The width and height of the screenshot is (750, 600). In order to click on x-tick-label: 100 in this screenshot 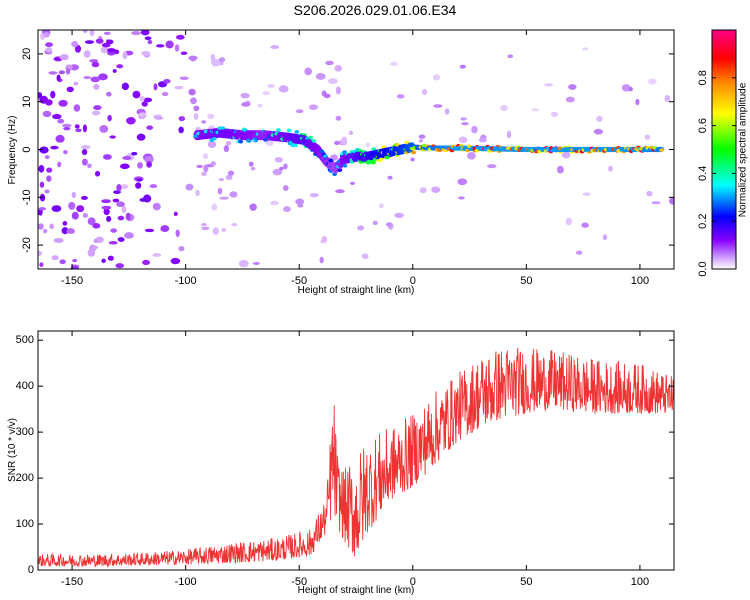, I will do `click(640, 582)`.